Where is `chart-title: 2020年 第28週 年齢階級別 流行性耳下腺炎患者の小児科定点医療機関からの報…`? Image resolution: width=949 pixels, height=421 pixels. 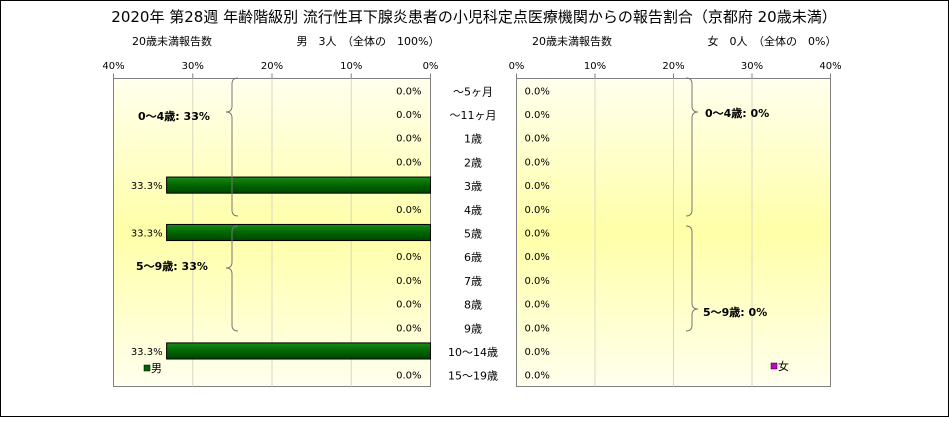
chart-title: 2020年 第28週 年齢階級別 流行性耳下腺炎患者の小児科定点医療機関からの報… is located at coordinates (473, 17).